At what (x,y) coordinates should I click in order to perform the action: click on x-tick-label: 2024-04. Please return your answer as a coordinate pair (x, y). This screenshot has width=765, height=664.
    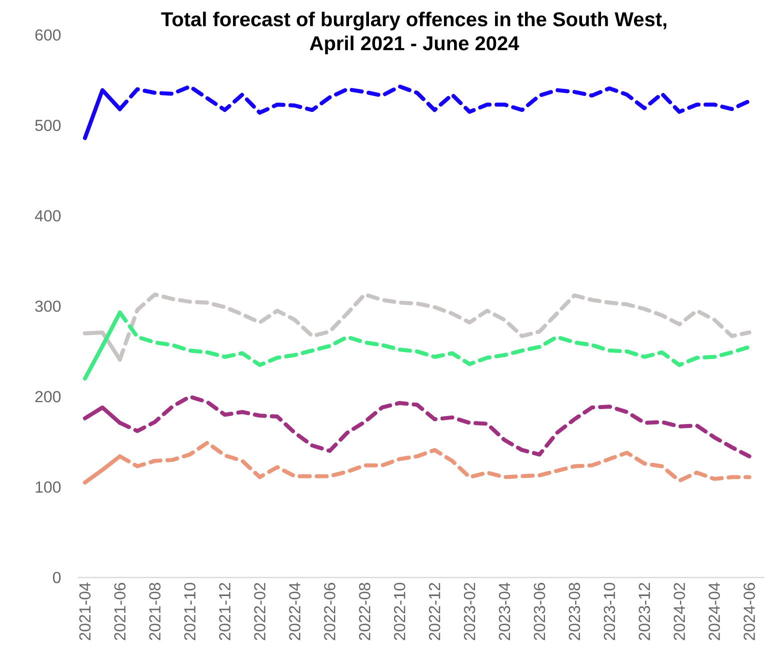
    Looking at the image, I should click on (714, 611).